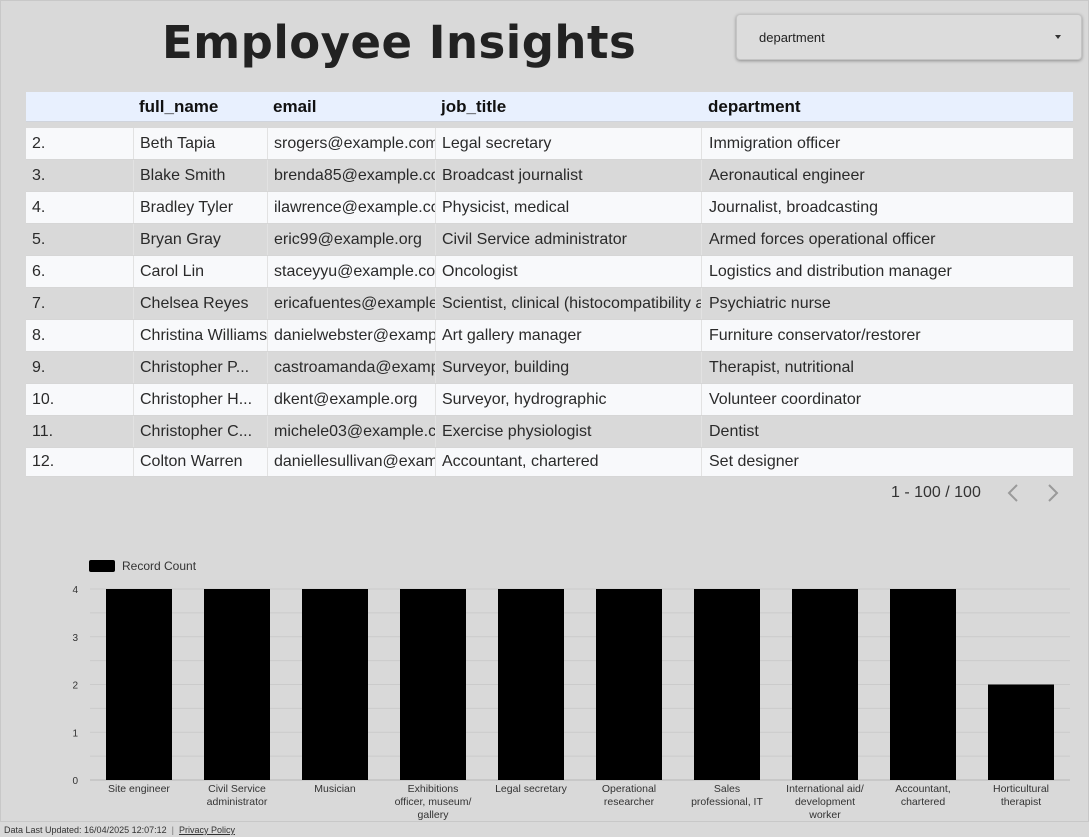 This screenshot has height=837, width=1089. What do you see at coordinates (200, 175) in the screenshot?
I see `row-full-name: Blake Smith` at bounding box center [200, 175].